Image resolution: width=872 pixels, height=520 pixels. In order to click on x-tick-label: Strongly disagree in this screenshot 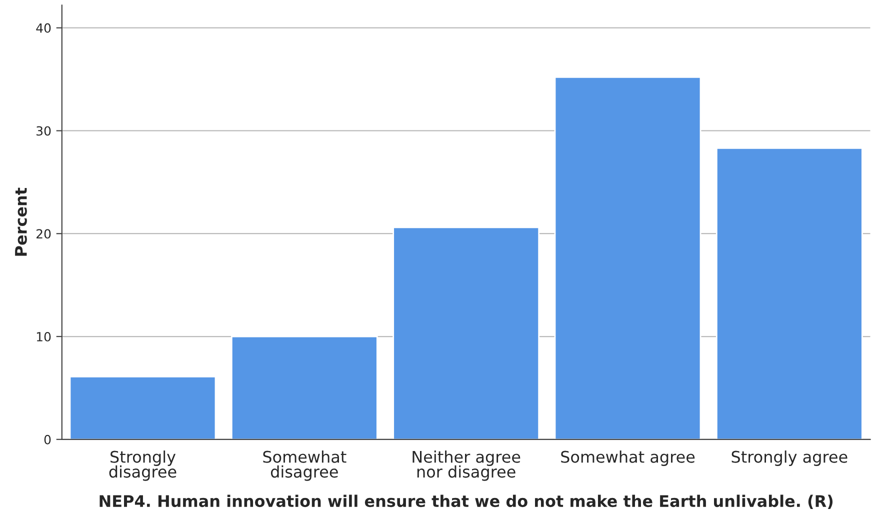, I will do `click(142, 465)`.